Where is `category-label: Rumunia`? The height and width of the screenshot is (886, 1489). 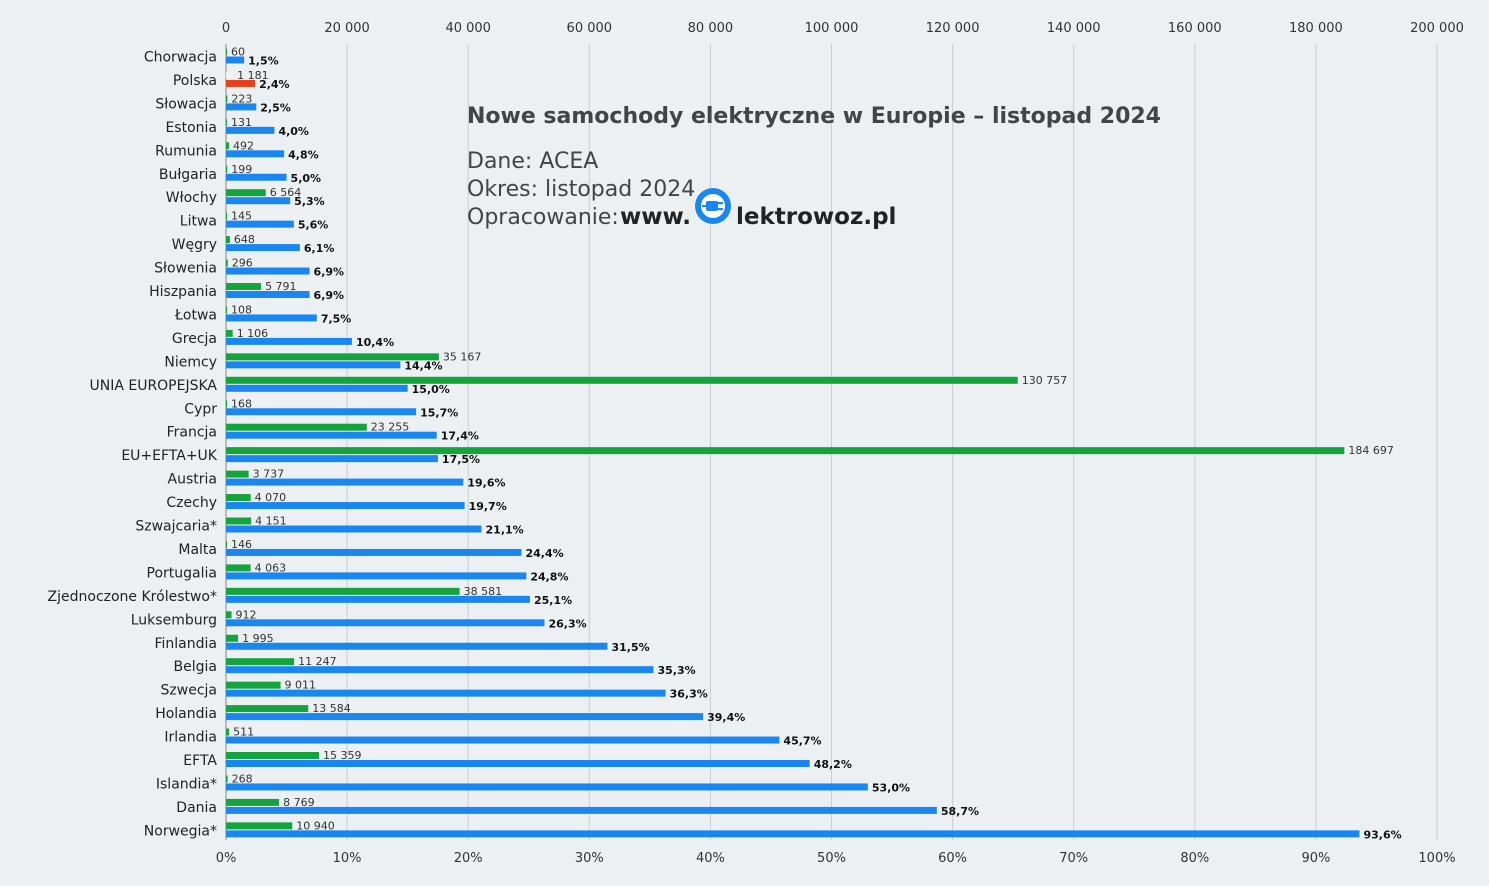
category-label: Rumunia is located at coordinates (186, 151).